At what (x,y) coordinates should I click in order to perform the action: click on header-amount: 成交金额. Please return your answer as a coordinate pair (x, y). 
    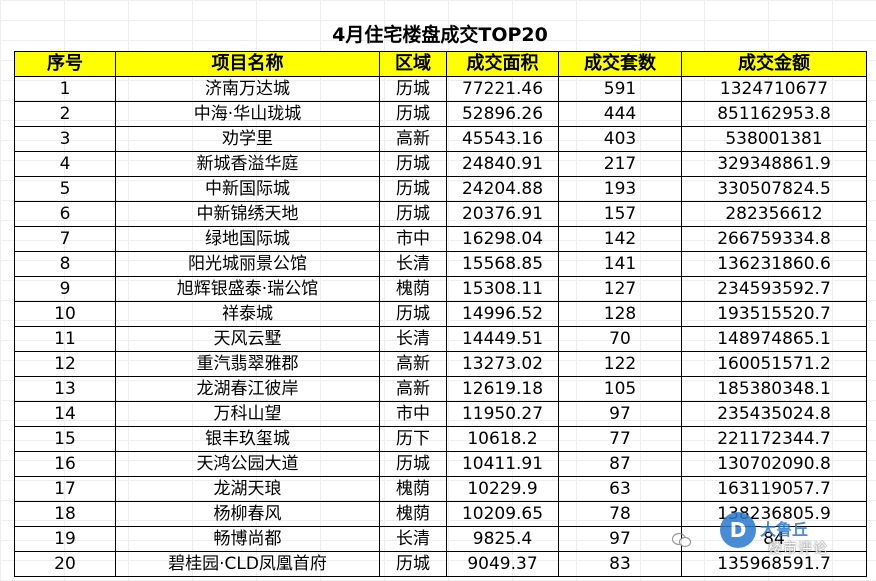
    Looking at the image, I should click on (774, 64).